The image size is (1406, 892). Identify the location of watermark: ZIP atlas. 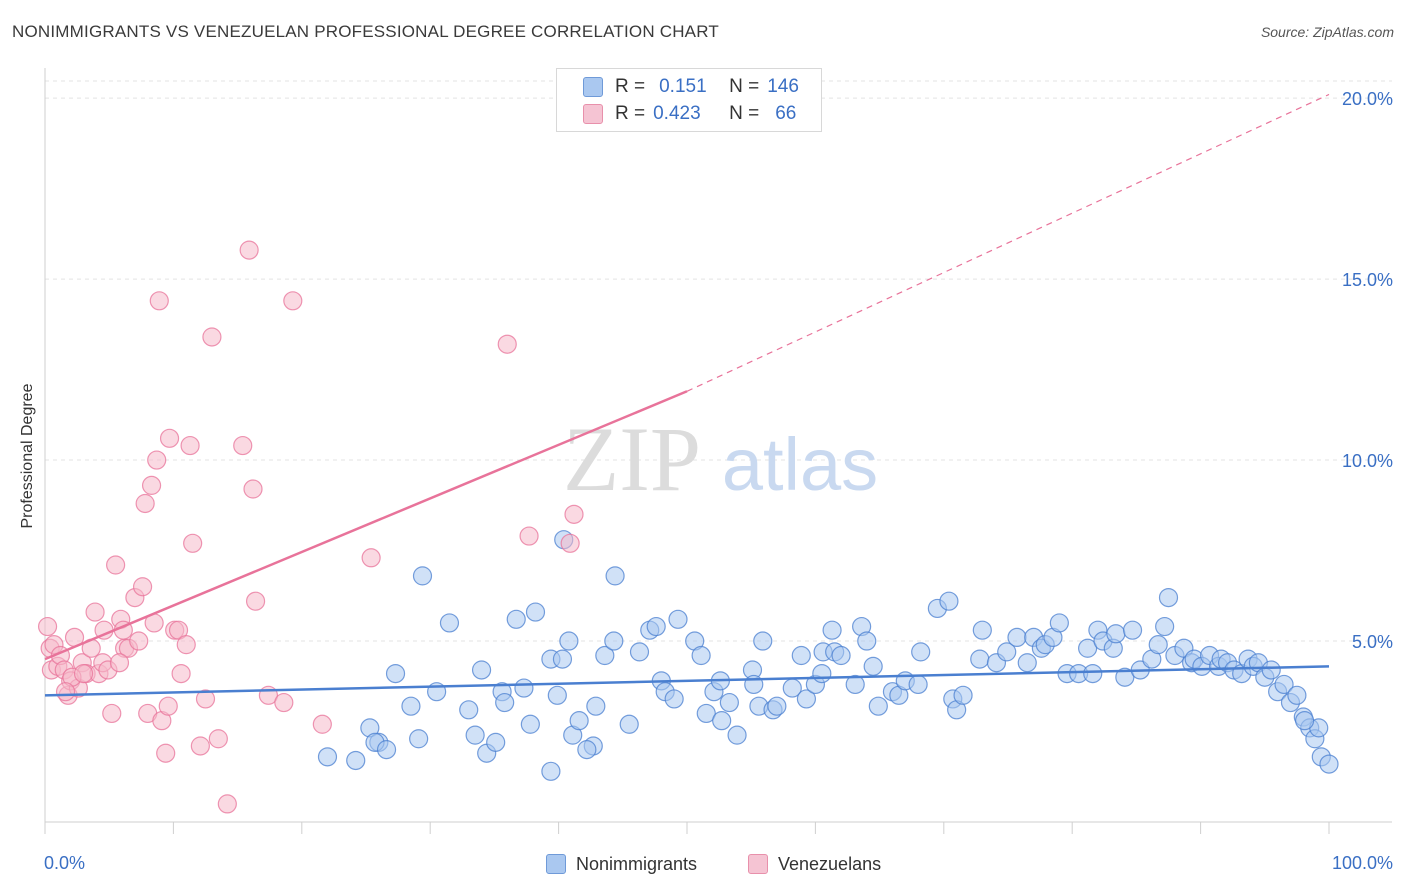
(720, 459).